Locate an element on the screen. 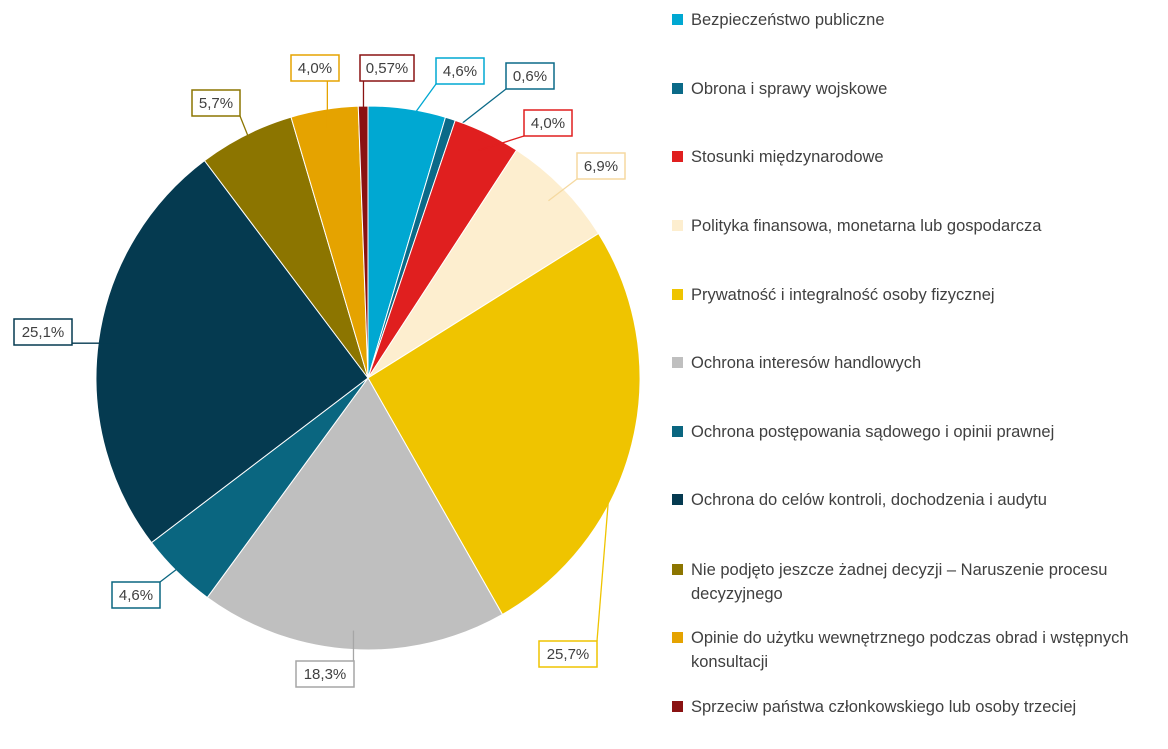 The width and height of the screenshot is (1168, 749). data-label: 18,3% is located at coordinates (325, 674).